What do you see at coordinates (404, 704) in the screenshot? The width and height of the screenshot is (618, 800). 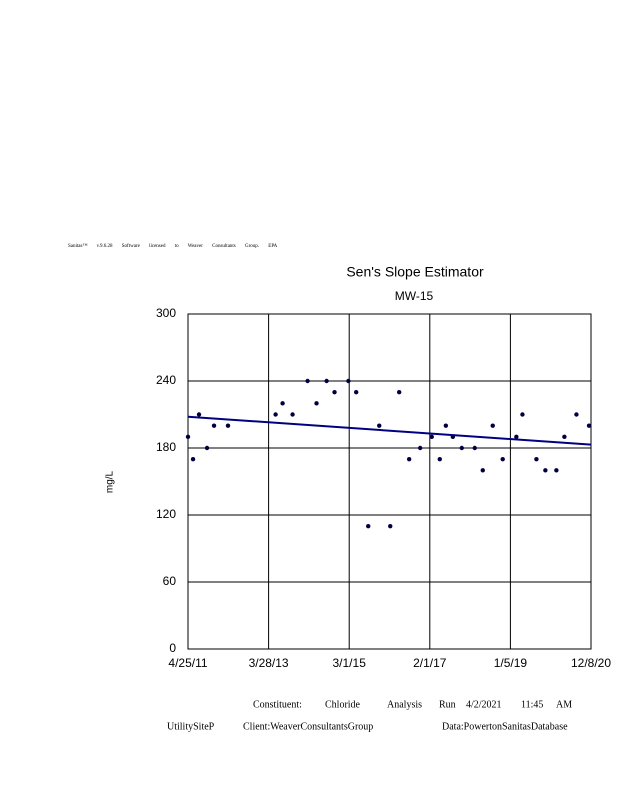 I see `footer-text: Analysis` at bounding box center [404, 704].